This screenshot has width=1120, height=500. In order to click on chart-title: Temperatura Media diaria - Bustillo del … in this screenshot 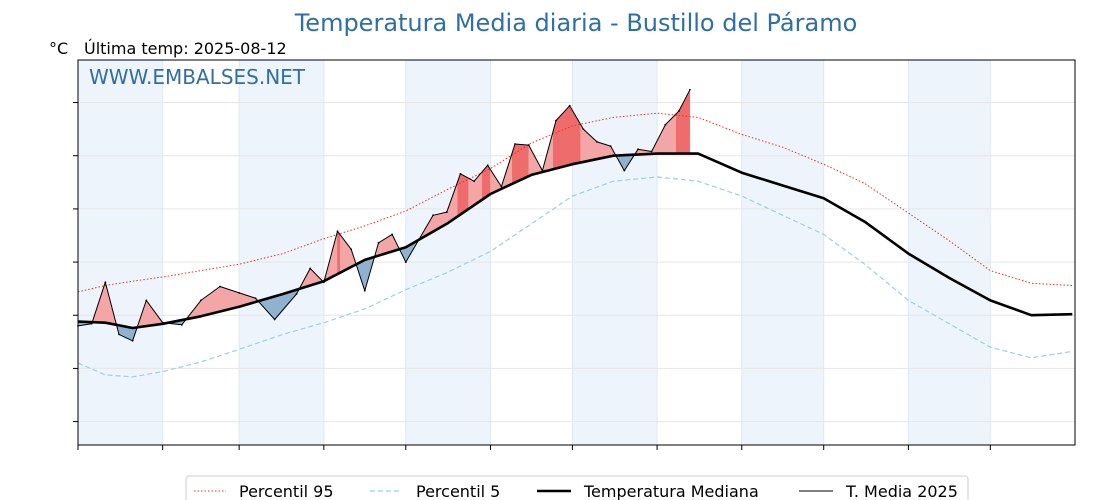, I will do `click(576, 23)`.